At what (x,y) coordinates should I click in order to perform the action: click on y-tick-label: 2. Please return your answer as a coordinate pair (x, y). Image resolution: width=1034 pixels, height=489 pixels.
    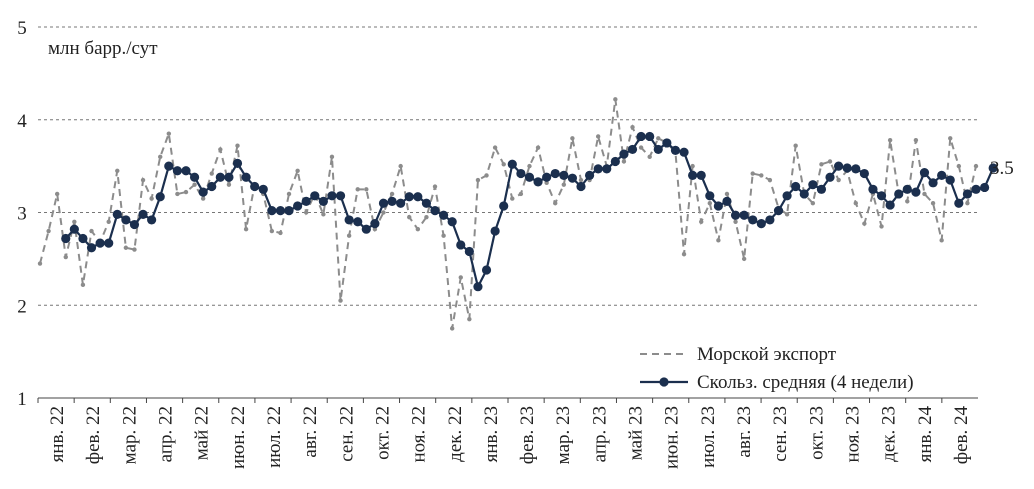
    Looking at the image, I should click on (22, 306).